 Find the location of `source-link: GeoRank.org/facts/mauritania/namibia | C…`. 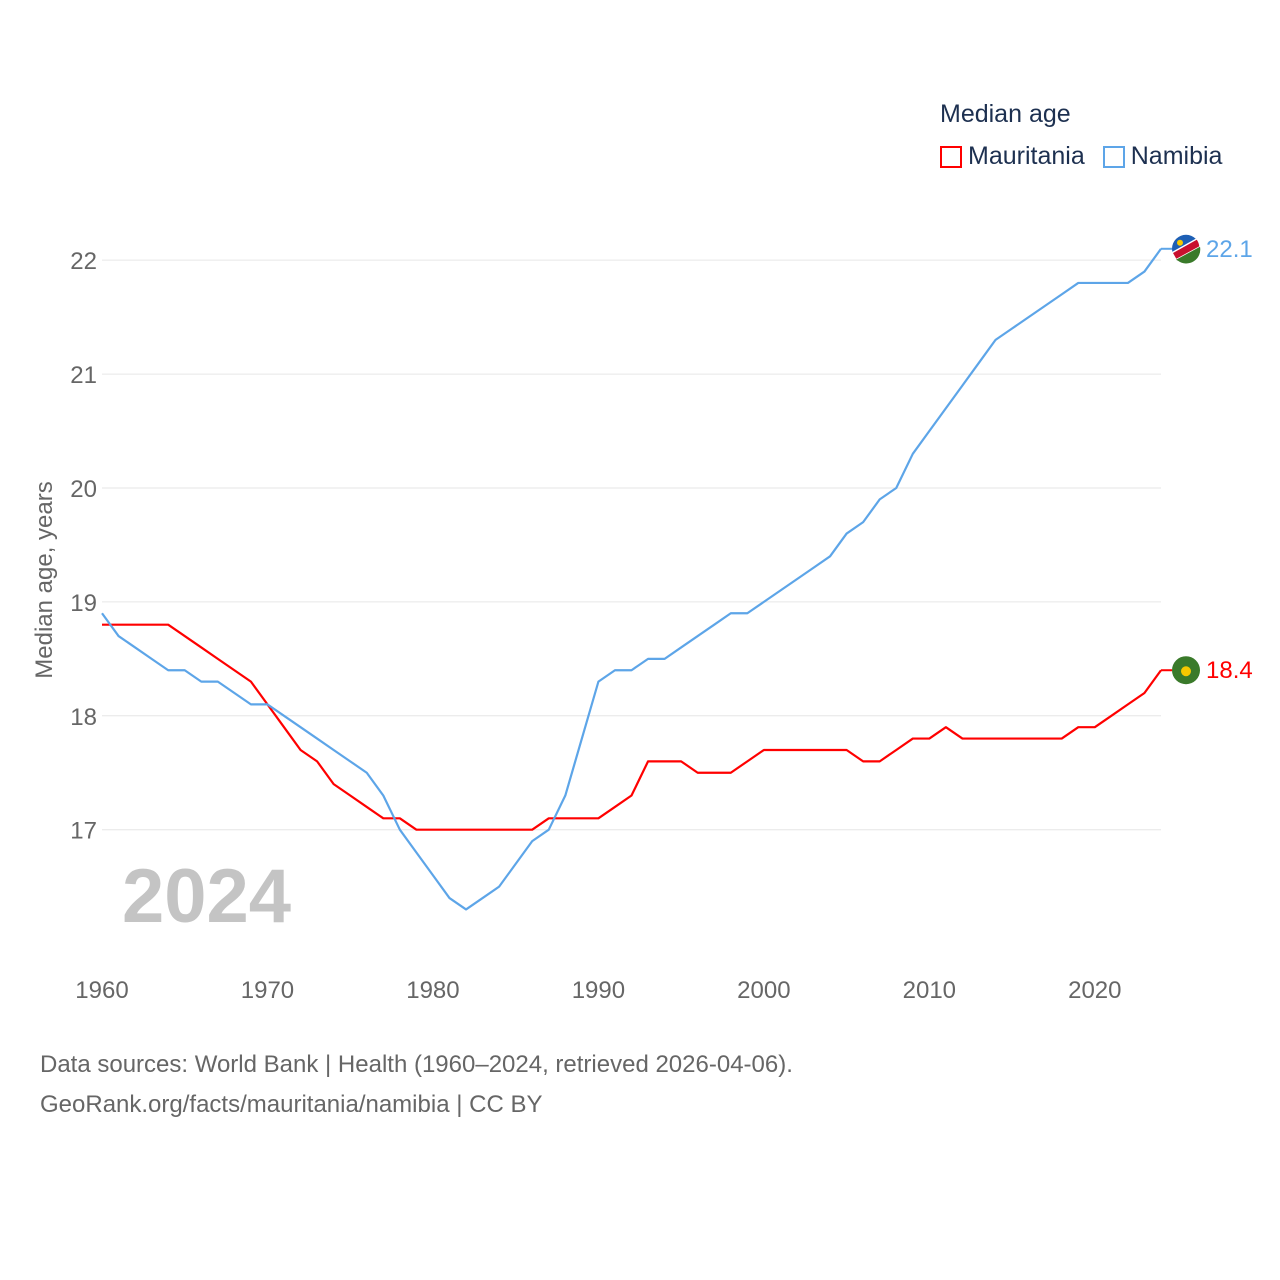

source-link: GeoRank.org/facts/mauritania/namibia | C… is located at coordinates (291, 1104).